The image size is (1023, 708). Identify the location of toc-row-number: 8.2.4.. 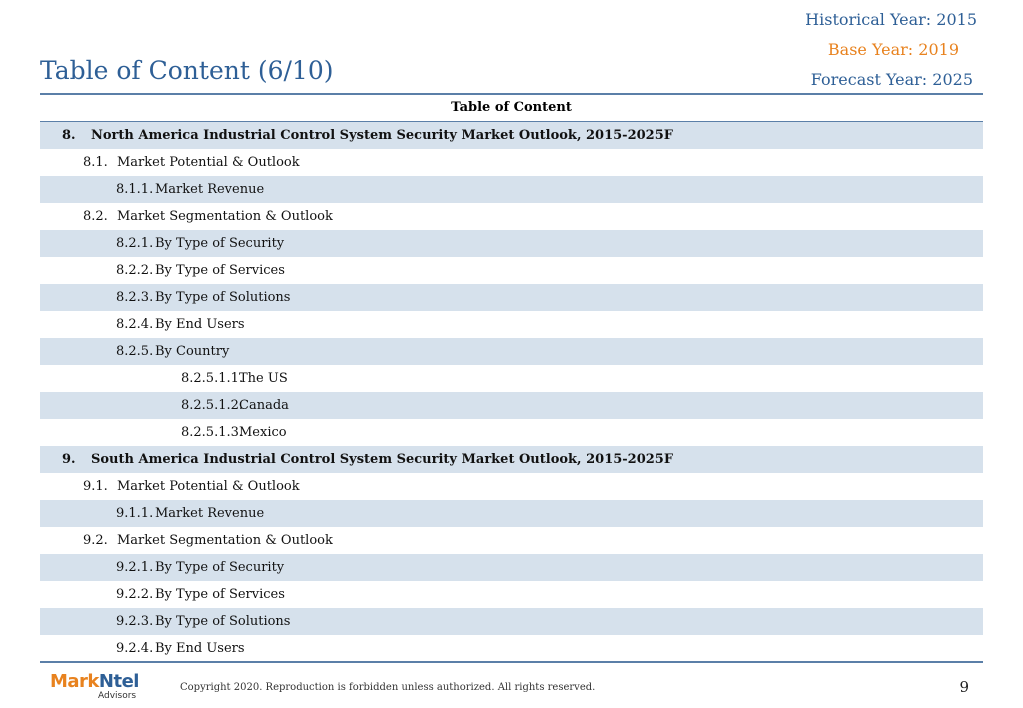
(135, 324).